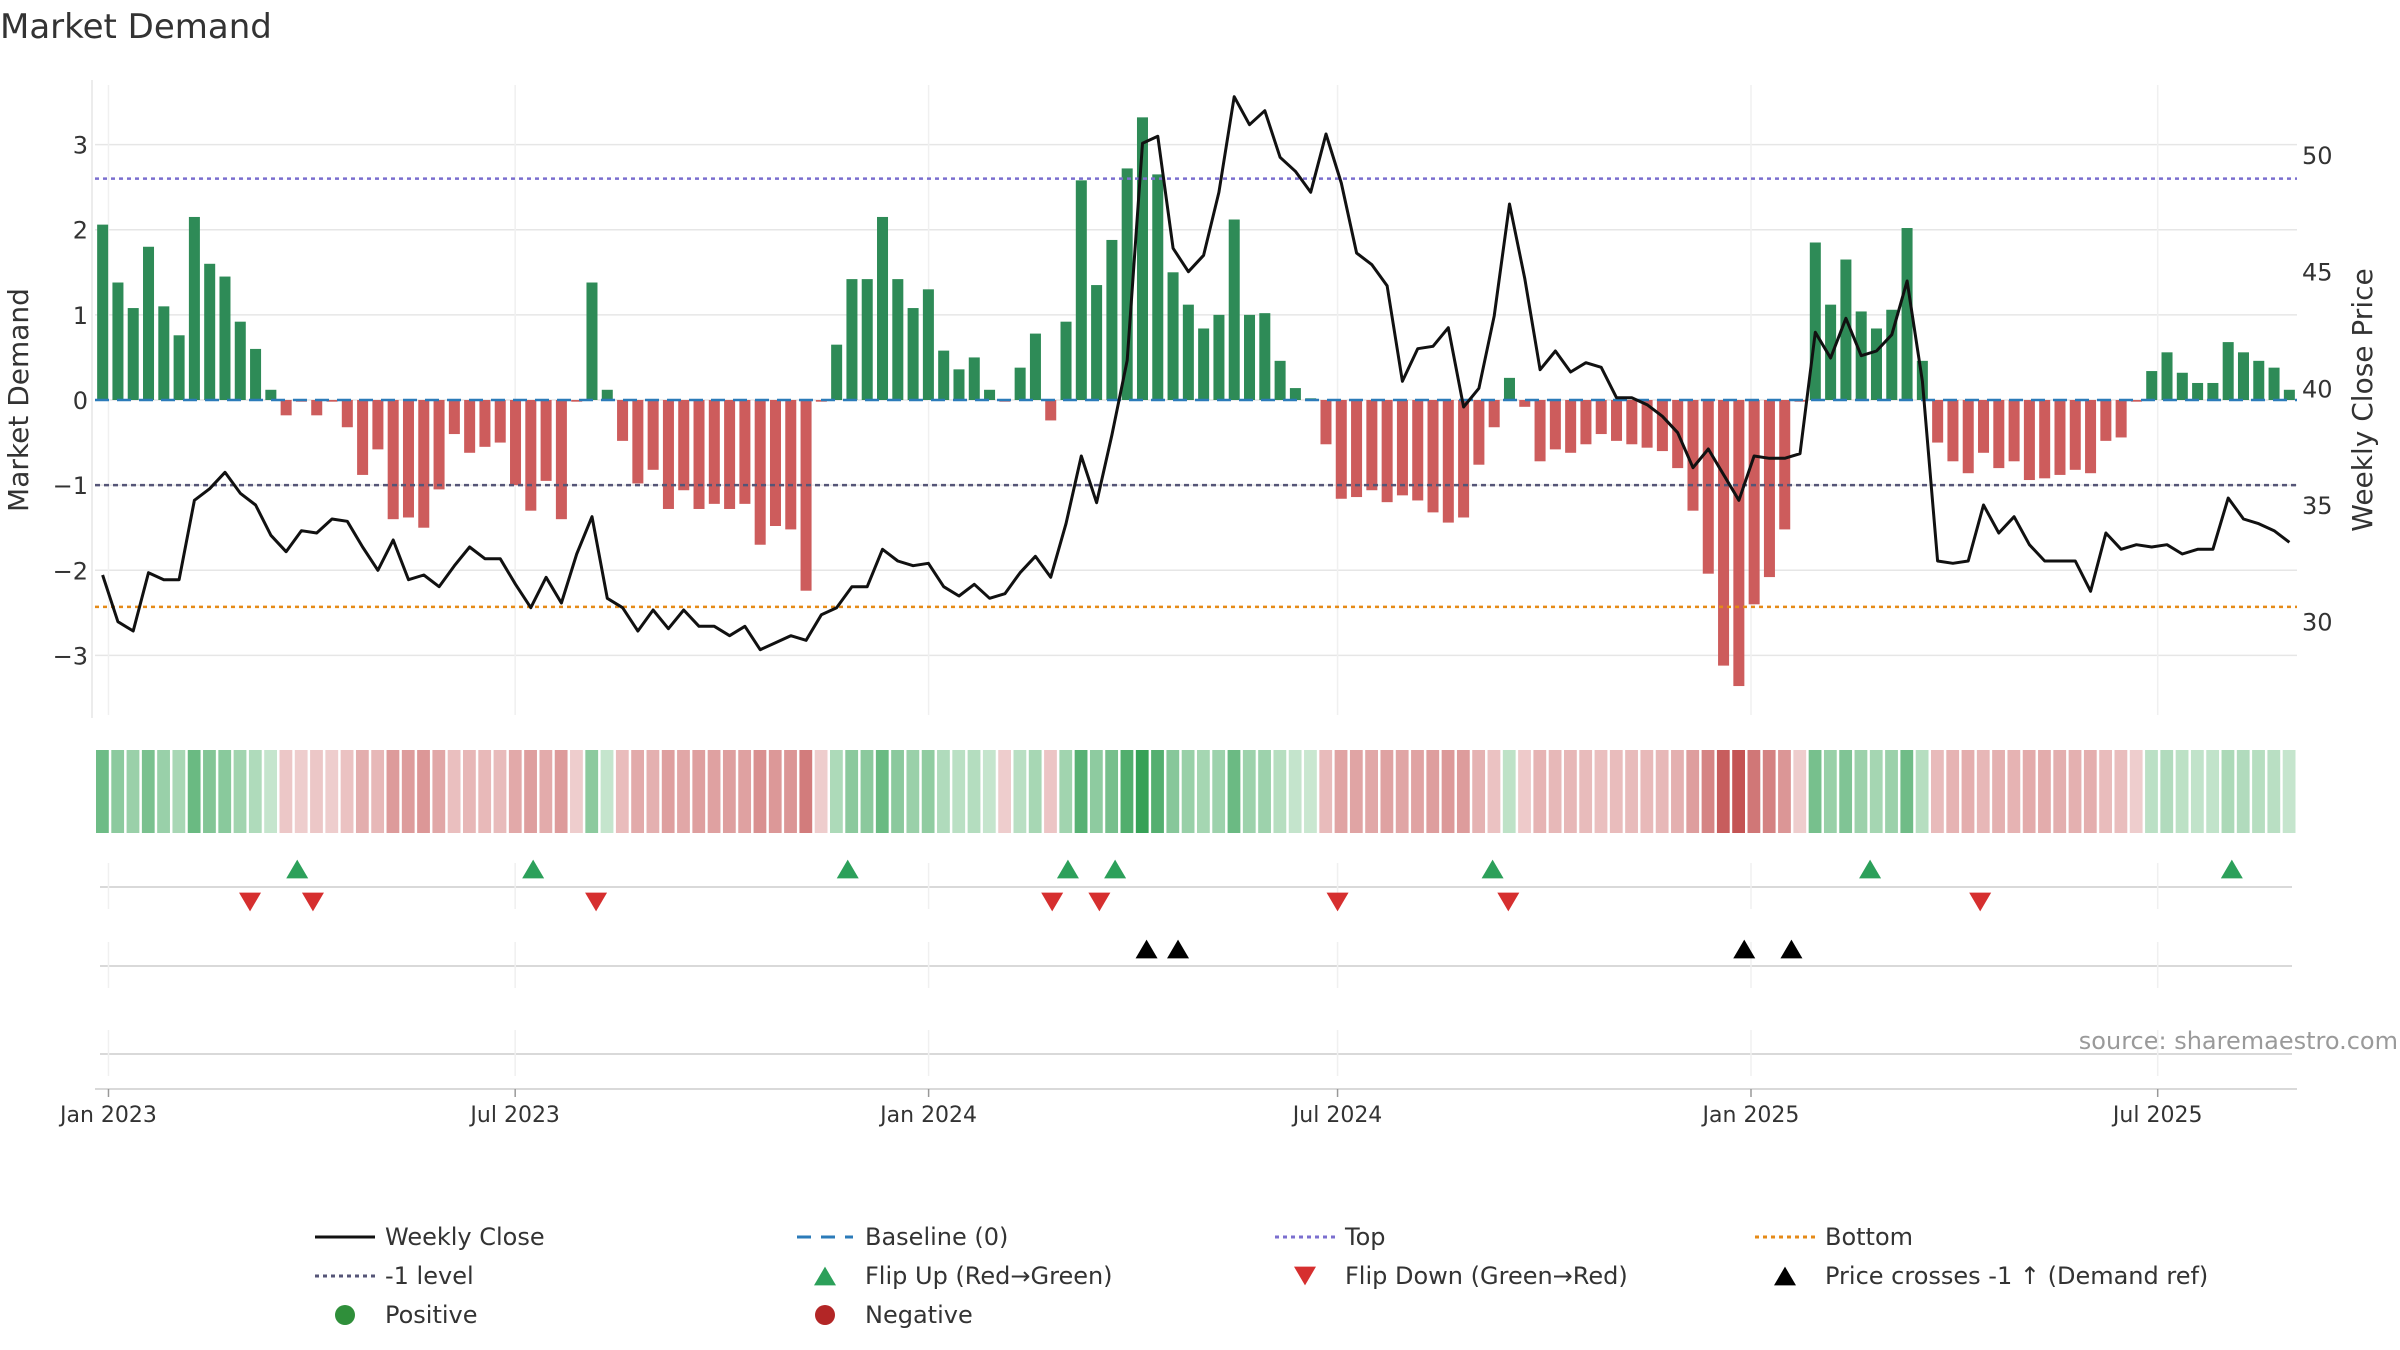 The height and width of the screenshot is (1350, 2400). What do you see at coordinates (406, 1315) in the screenshot?
I see `legend-item: Positive` at bounding box center [406, 1315].